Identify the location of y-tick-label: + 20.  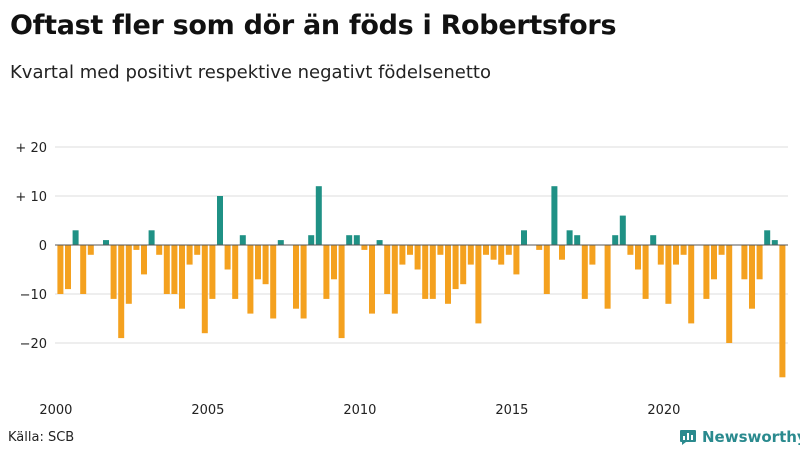
(31, 148).